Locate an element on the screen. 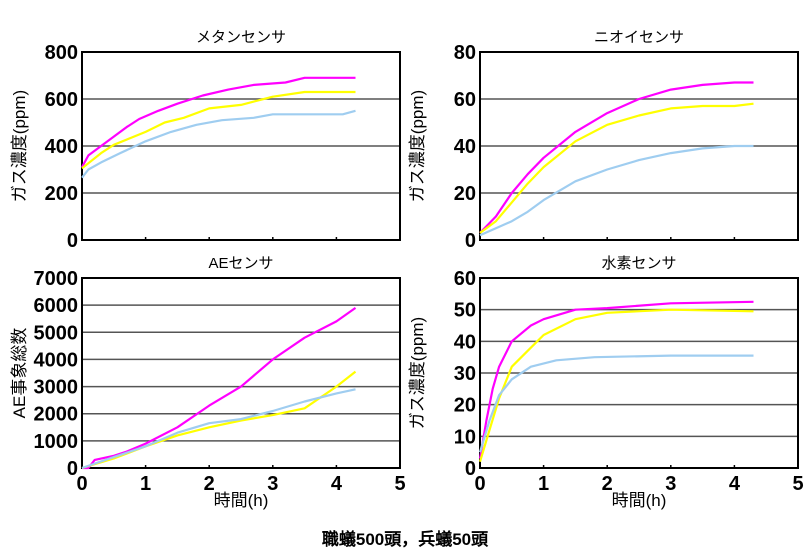  y-tick-label: 5000 is located at coordinates (56, 333).